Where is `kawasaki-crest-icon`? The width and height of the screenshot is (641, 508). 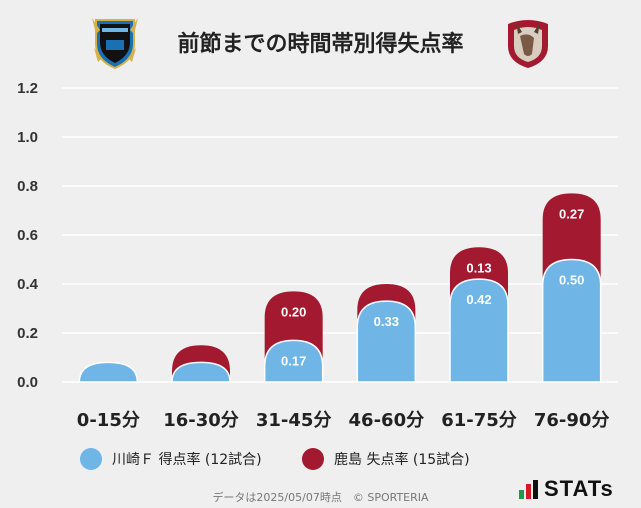 kawasaki-crest-icon is located at coordinates (115, 44).